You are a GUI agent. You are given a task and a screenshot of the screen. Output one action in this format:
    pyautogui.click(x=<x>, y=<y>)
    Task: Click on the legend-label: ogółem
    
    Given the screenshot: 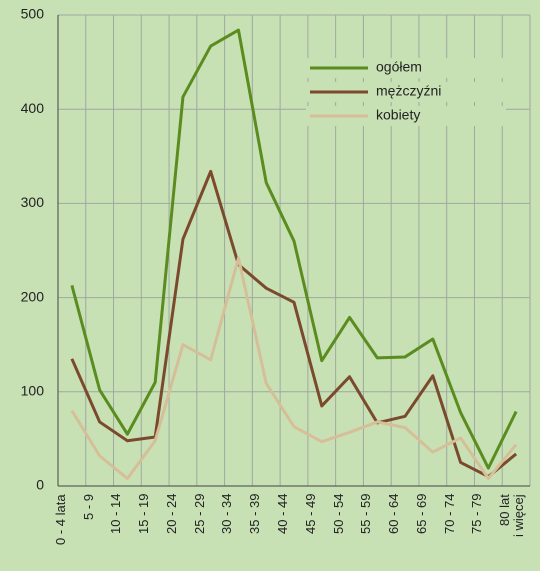 What is the action you would take?
    pyautogui.click(x=399, y=67)
    